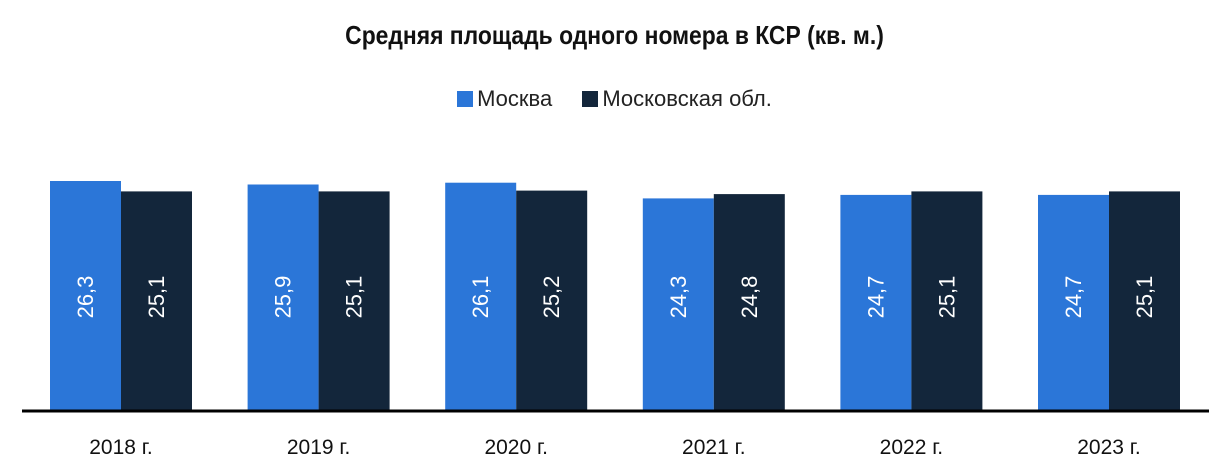 This screenshot has height=475, width=1229. I want to click on data-label-moscow-region-1: 25,1, so click(354, 297).